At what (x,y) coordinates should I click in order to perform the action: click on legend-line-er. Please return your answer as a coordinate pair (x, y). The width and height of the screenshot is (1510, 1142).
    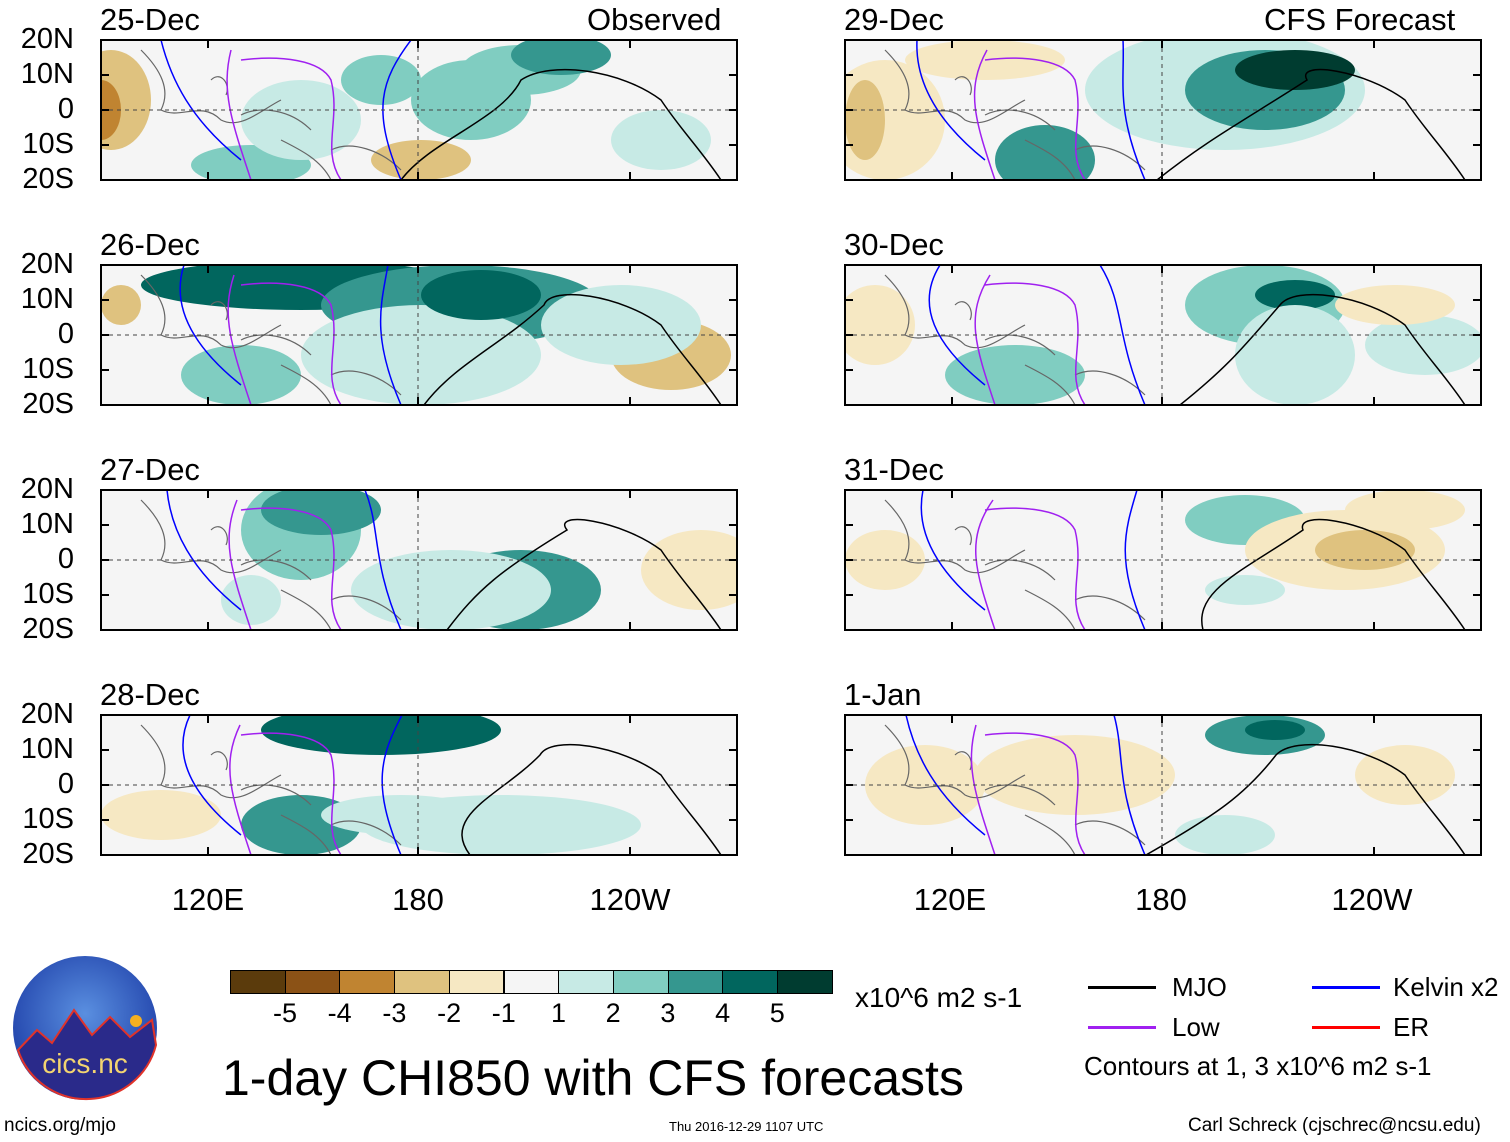
    Looking at the image, I should click on (1346, 1027).